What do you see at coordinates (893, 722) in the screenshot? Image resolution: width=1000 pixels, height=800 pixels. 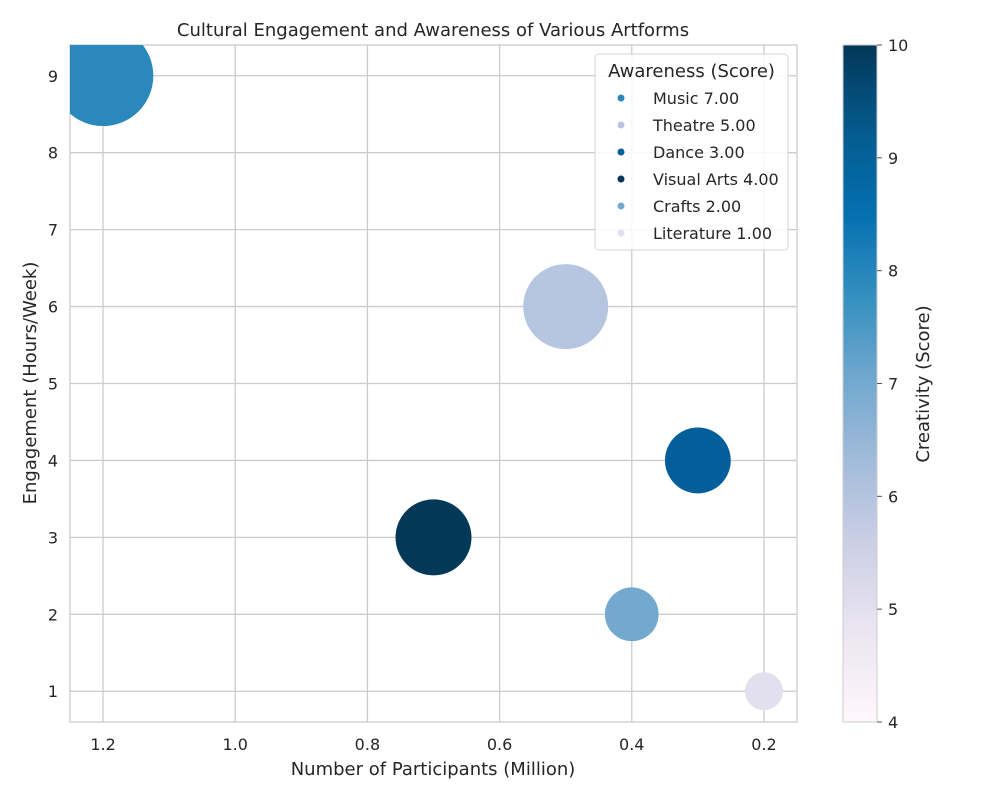 I see `colorbar-tick-label: 4` at bounding box center [893, 722].